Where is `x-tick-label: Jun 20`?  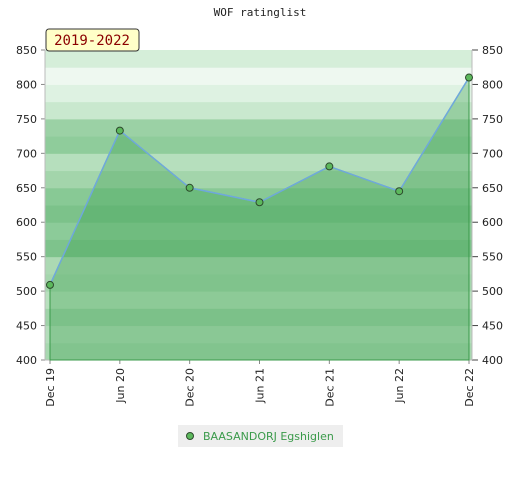 x-tick-label: Jun 20 is located at coordinates (120, 386).